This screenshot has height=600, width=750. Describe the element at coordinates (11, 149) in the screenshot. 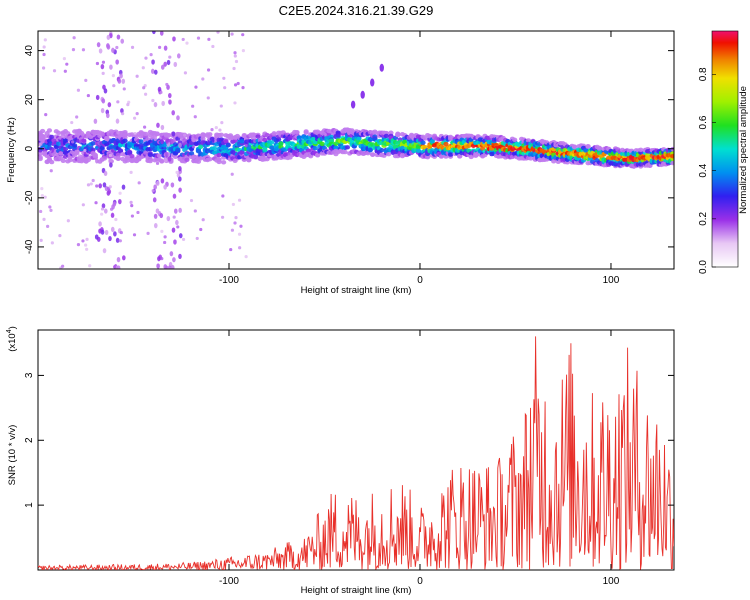

I see `spectrogram-ylabel: Frequency (Hz)` at that location.